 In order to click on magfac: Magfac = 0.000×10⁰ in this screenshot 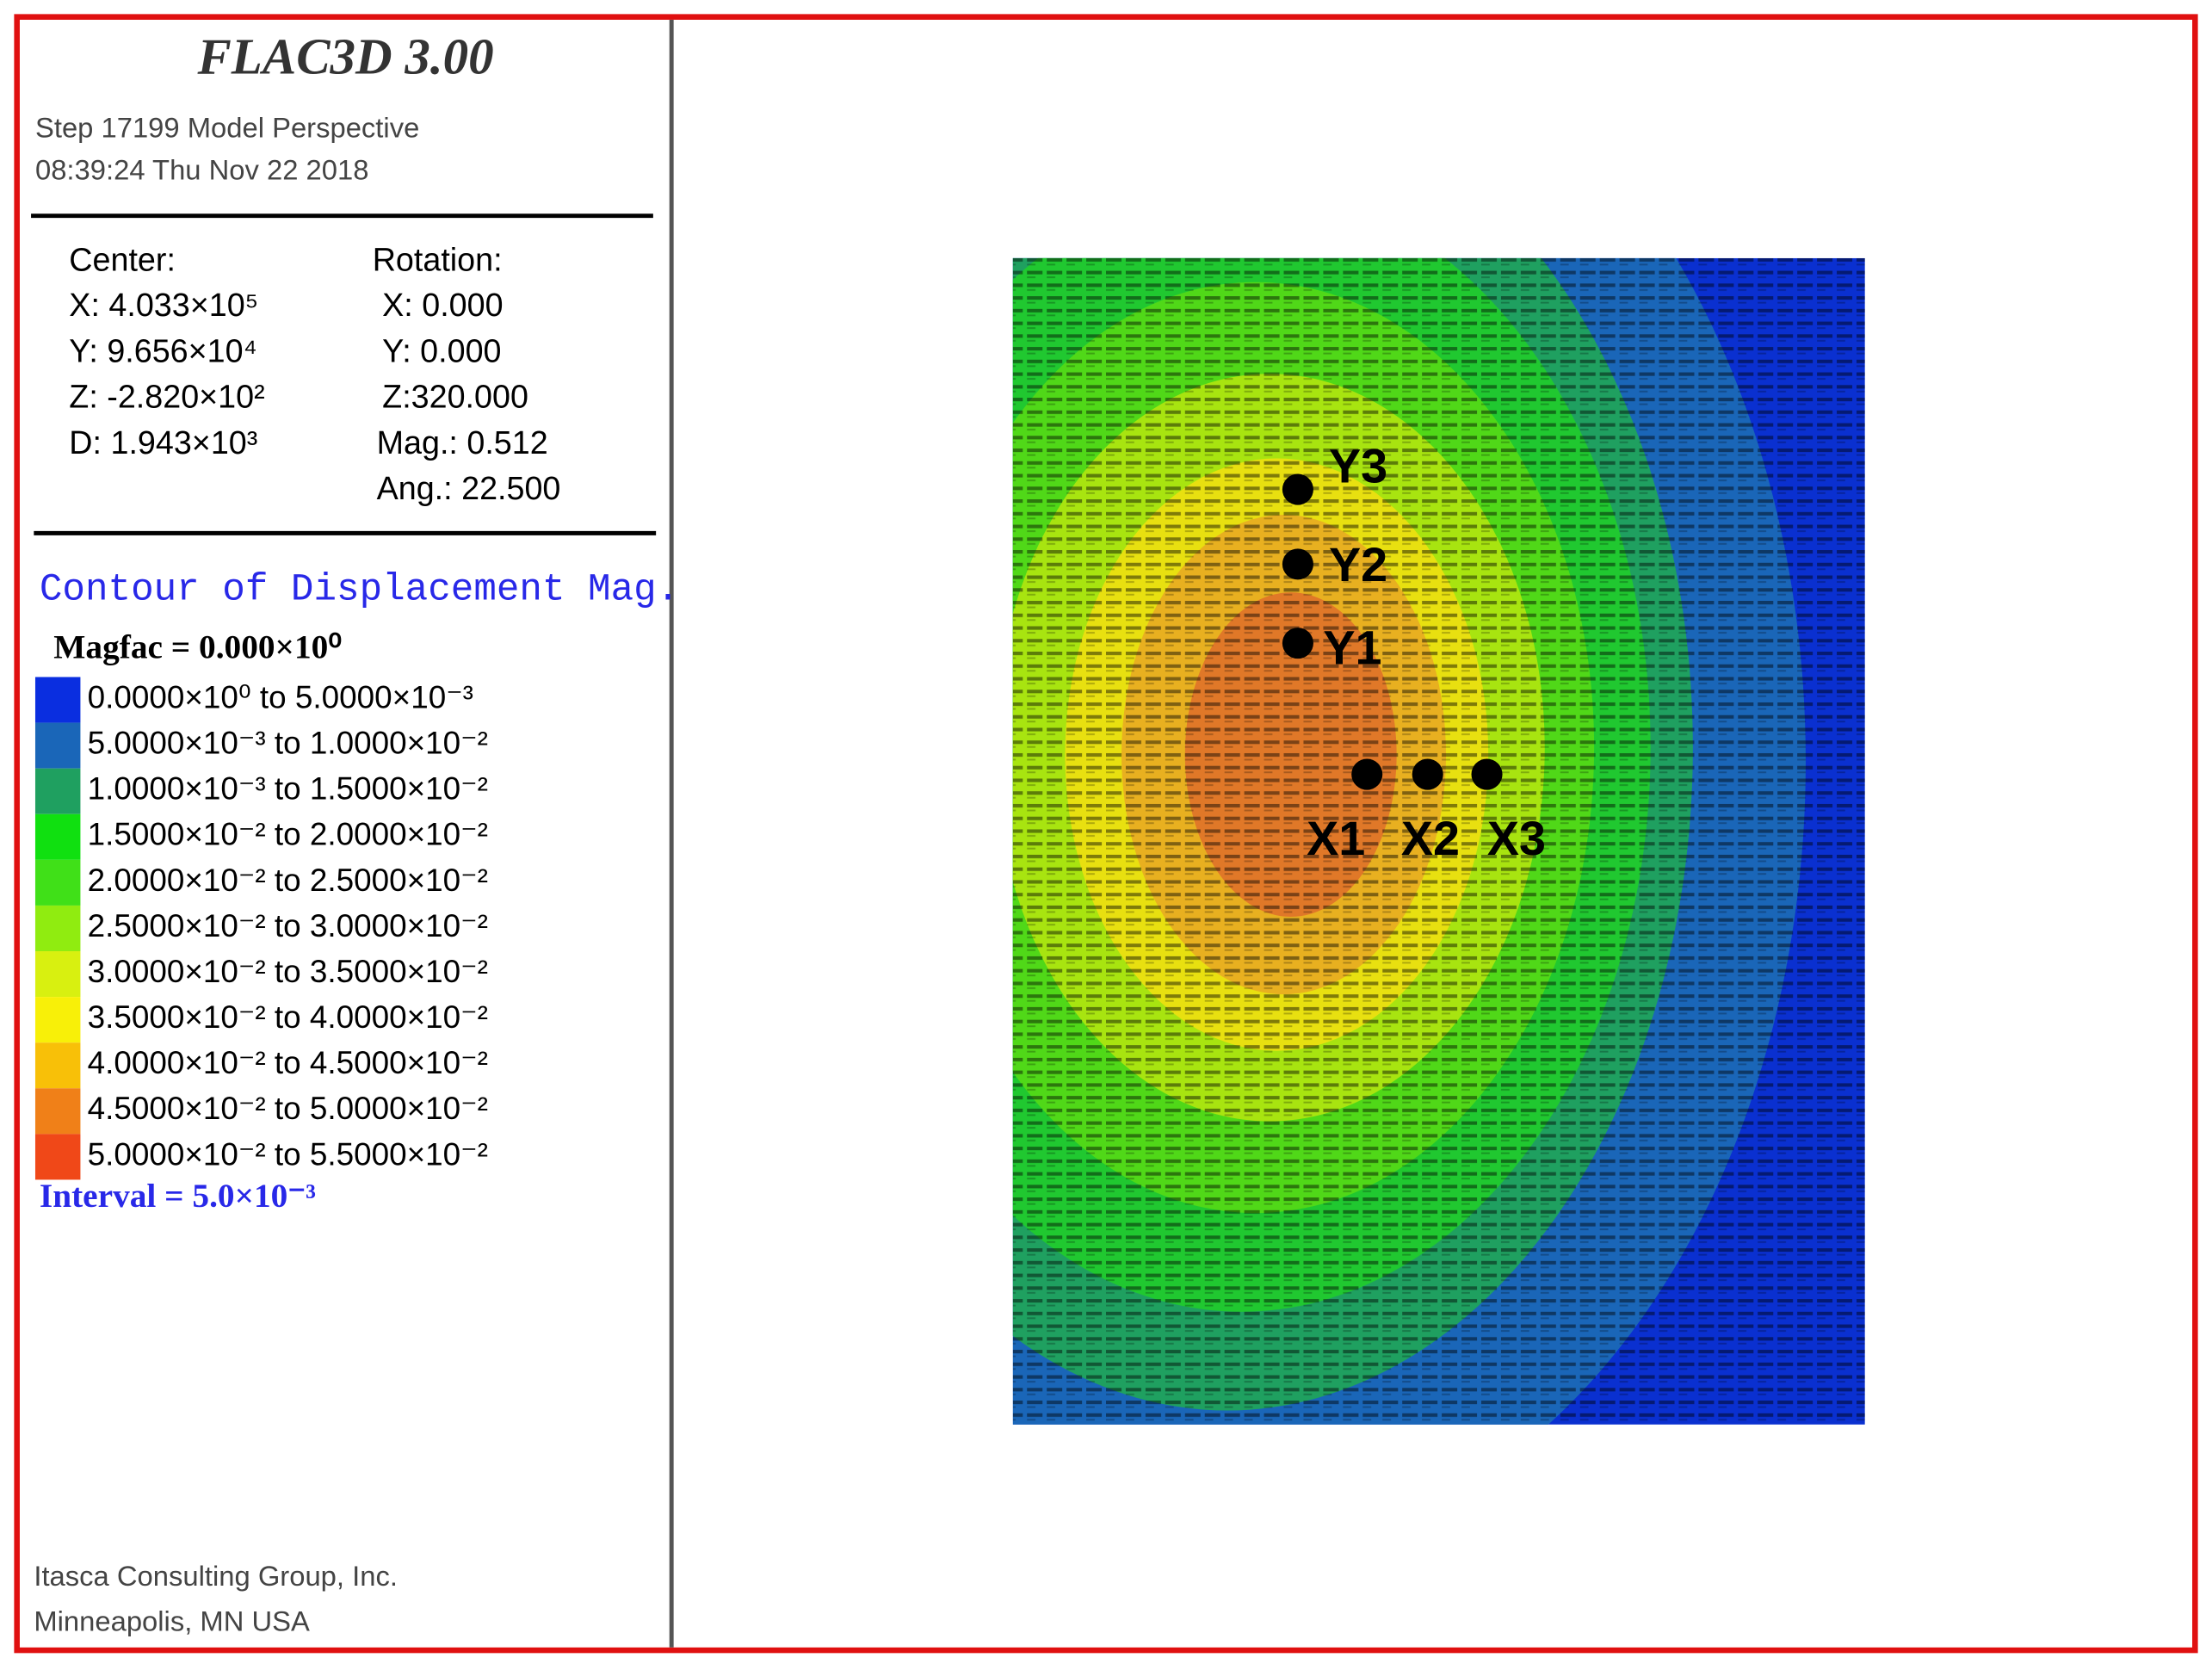, I will do `click(198, 647)`.